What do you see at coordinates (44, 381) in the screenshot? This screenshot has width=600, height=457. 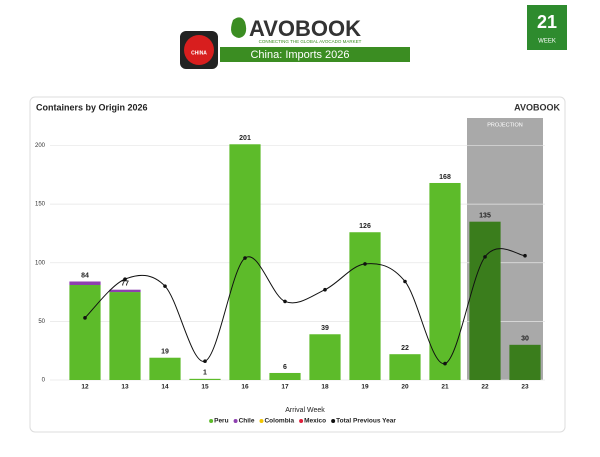 I see `y-tick-label: 0` at bounding box center [44, 381].